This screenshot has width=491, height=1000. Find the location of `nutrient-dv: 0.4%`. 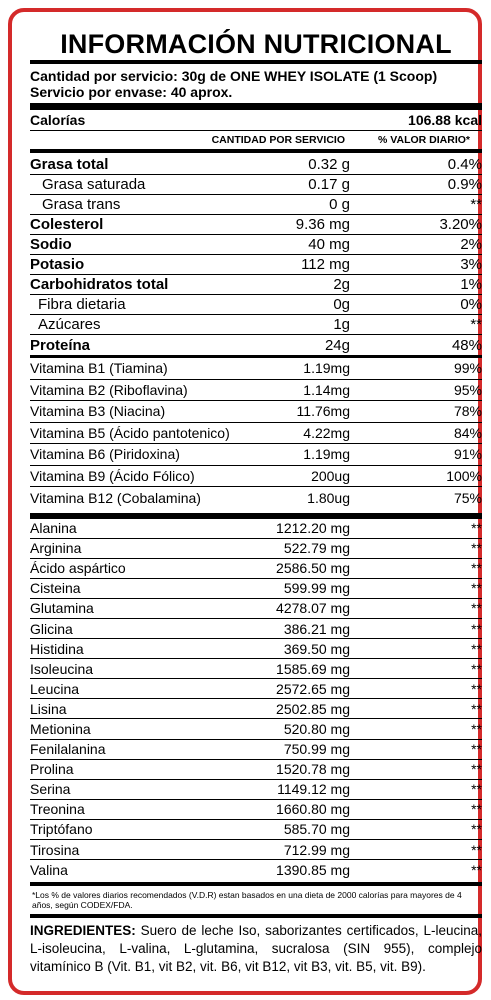

nutrient-dv: 0.4% is located at coordinates (464, 164).